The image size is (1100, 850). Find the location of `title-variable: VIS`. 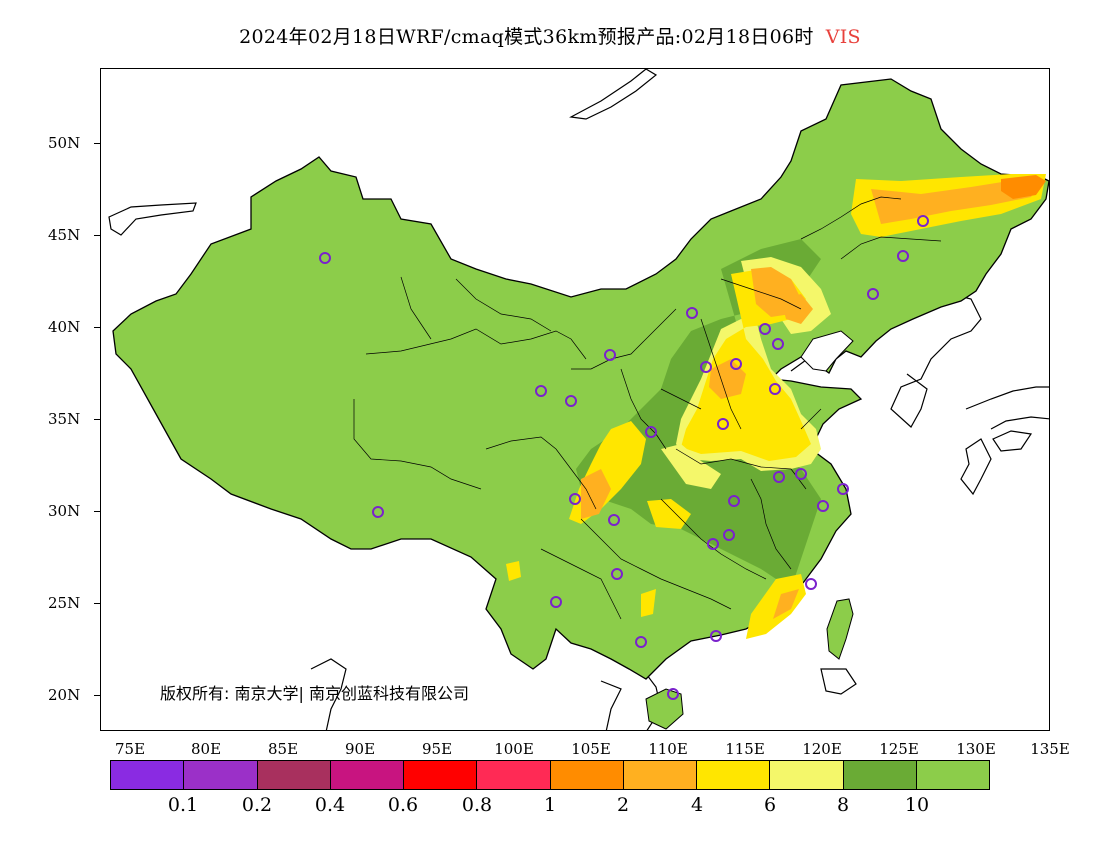

title-variable: VIS is located at coordinates (843, 37).